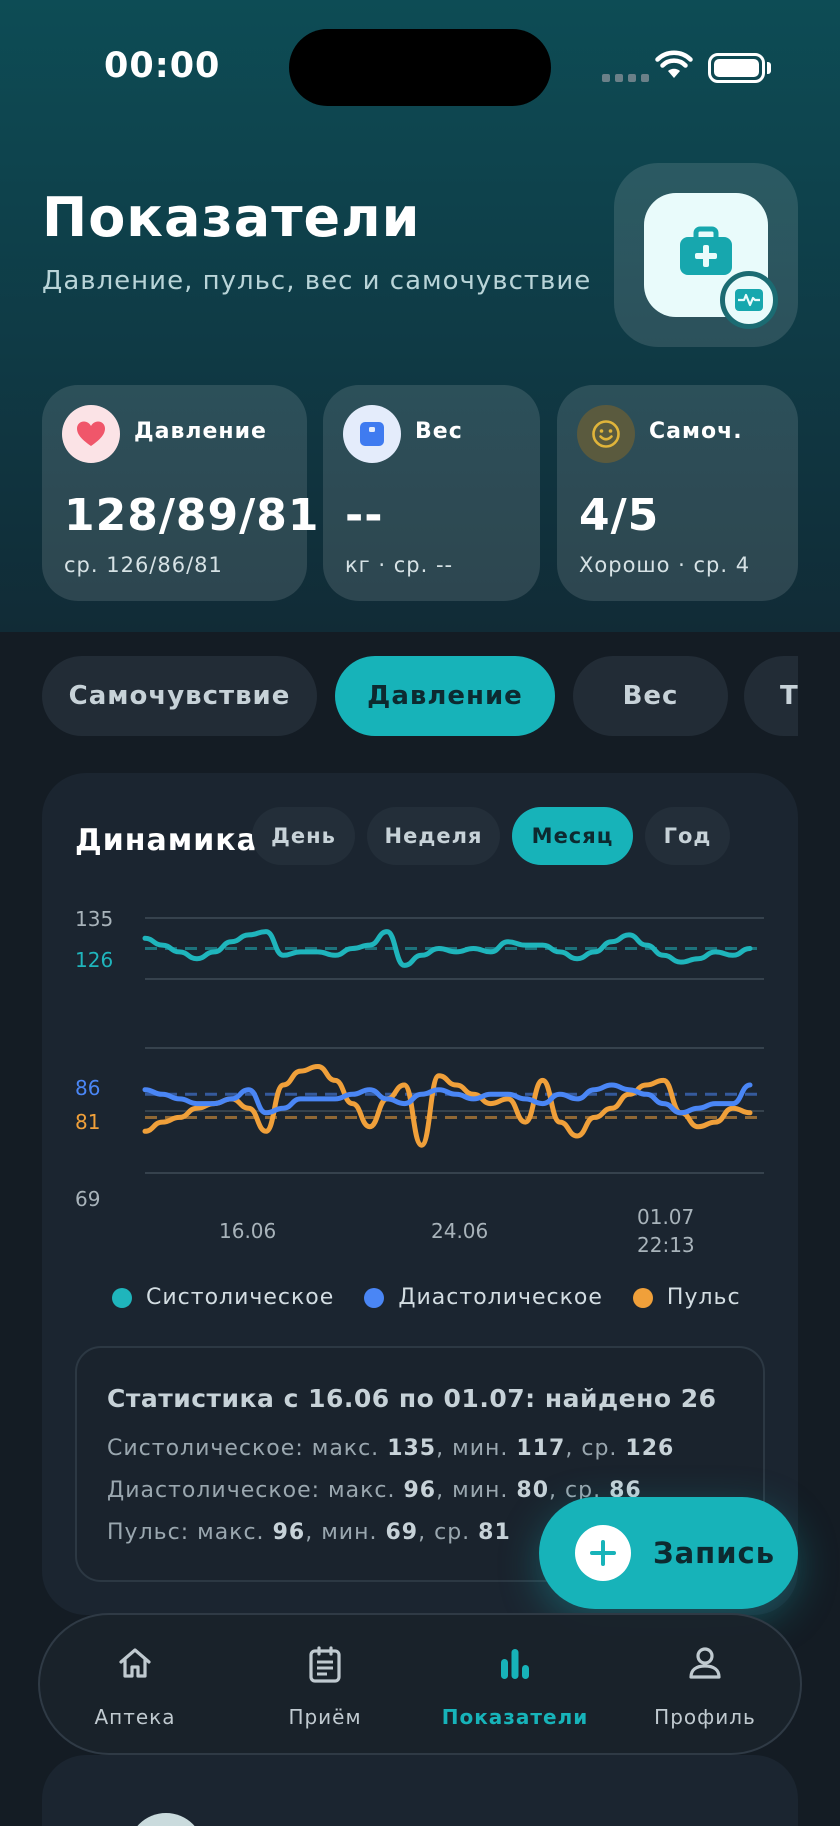 The image size is (840, 1826). Describe the element at coordinates (619, 515) in the screenshot. I see `metric-value: 4/5` at that location.